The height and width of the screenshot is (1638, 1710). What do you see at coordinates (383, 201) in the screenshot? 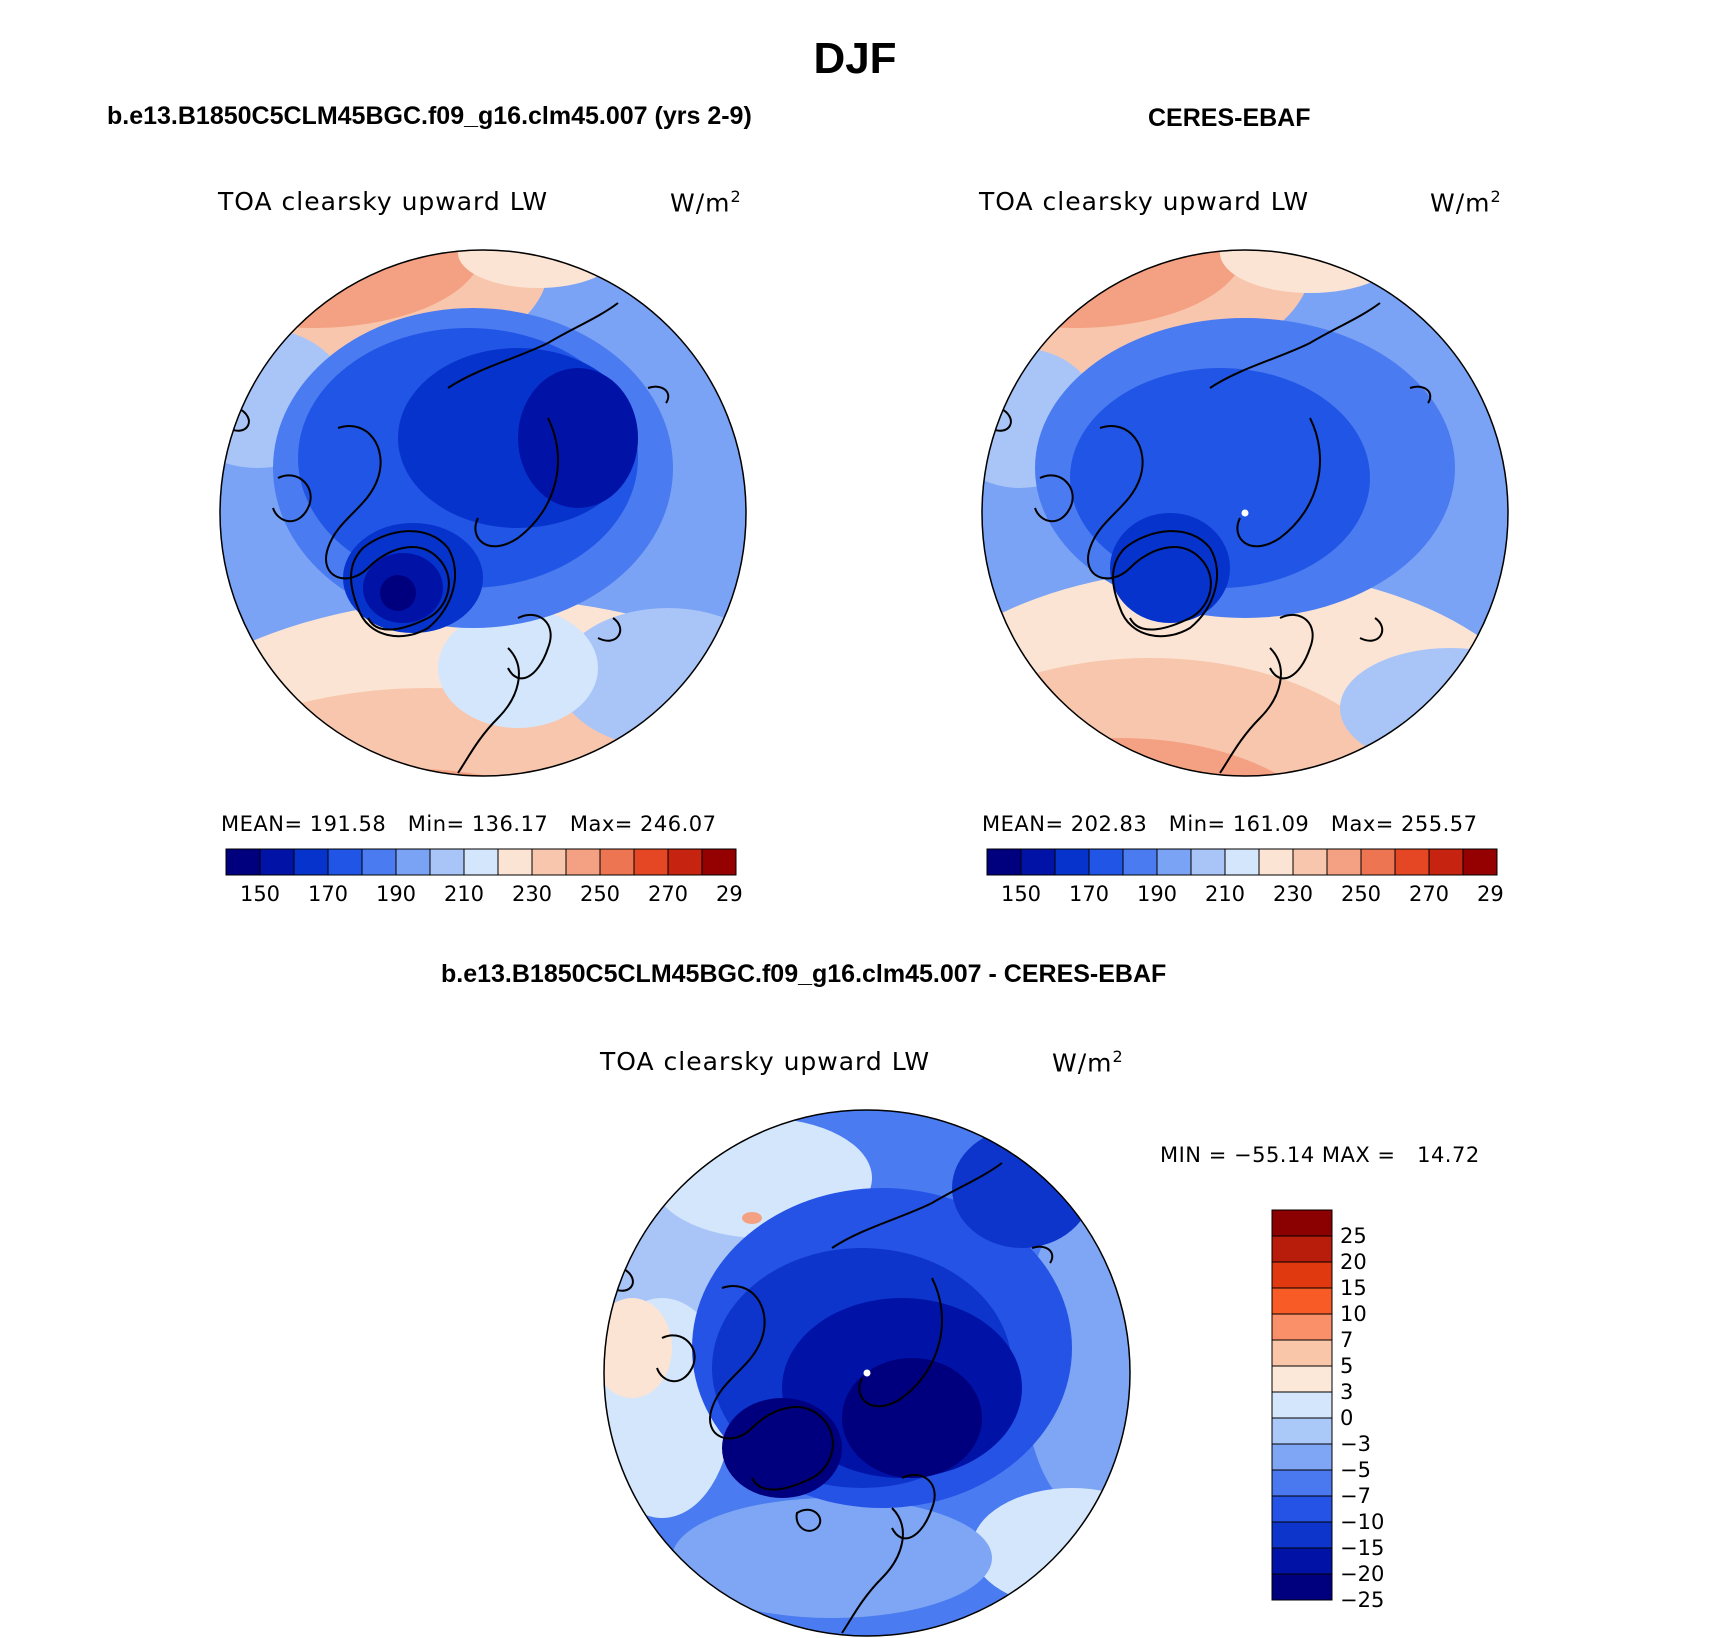
I see `model-variable-label: TOA clearsky upward LW` at bounding box center [383, 201].